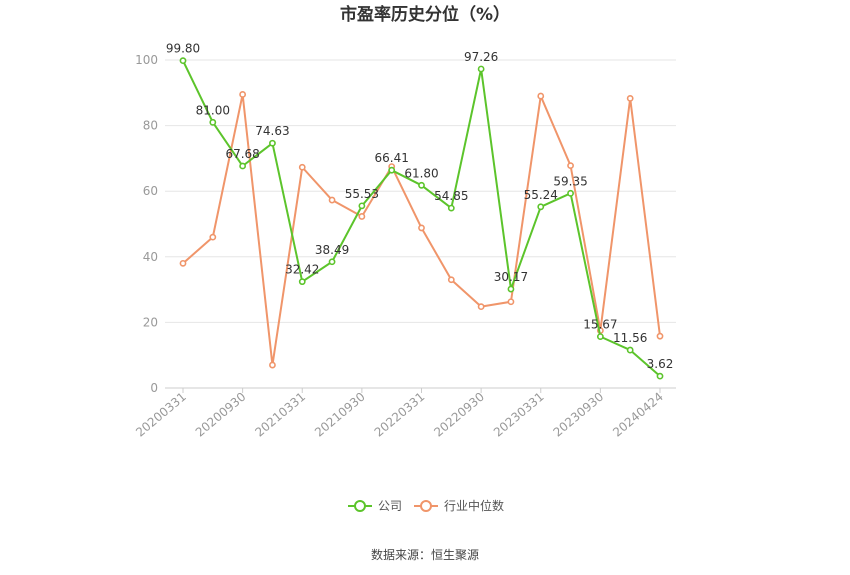  Describe the element at coordinates (660, 364) in the screenshot. I see `data-label-company-20240424: 3.62` at that location.